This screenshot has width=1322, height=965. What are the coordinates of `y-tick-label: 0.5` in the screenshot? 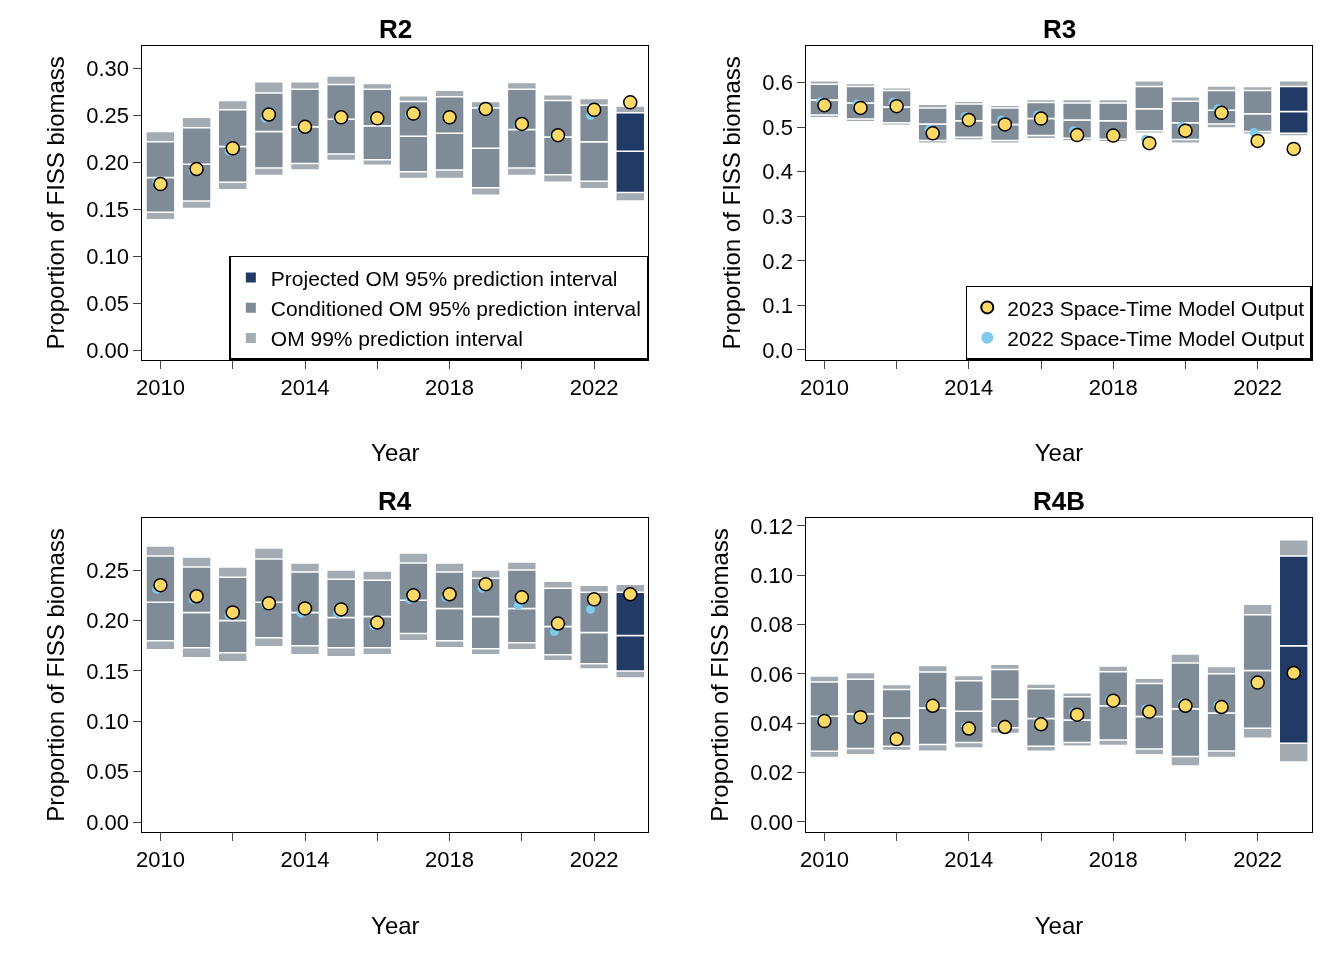 It's located at (777, 127).